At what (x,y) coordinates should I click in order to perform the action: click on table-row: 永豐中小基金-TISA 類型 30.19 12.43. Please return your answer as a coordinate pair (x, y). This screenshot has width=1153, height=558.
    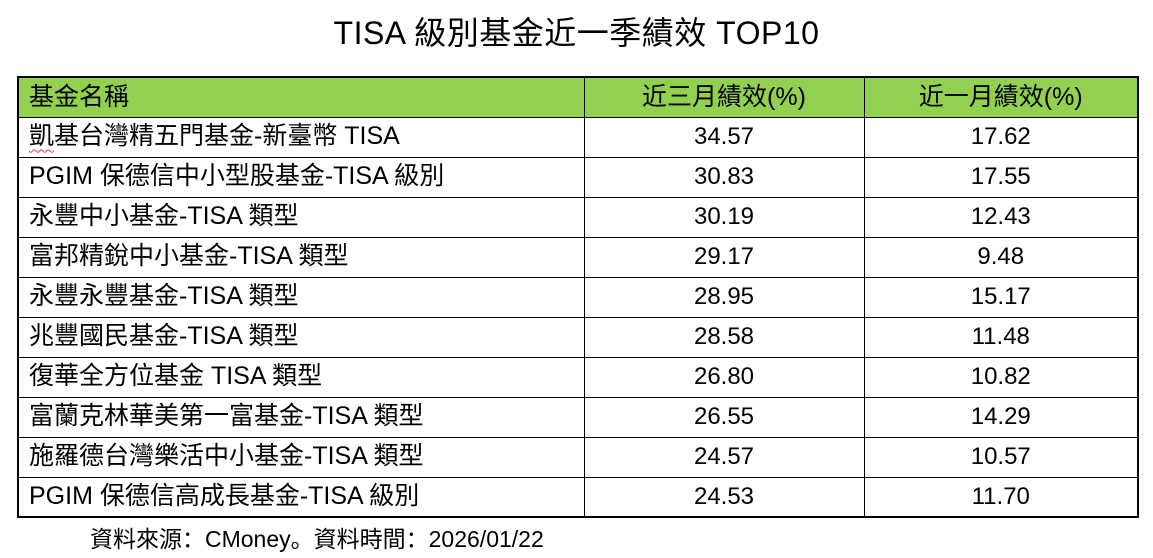
    Looking at the image, I should click on (578, 217).